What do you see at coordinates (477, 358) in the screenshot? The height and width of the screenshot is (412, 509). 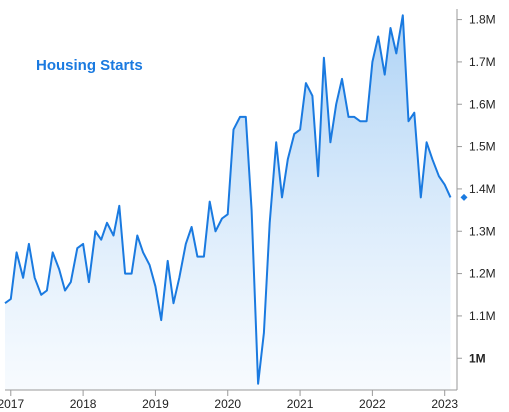 I see `y-tick-label: 1M` at bounding box center [477, 358].